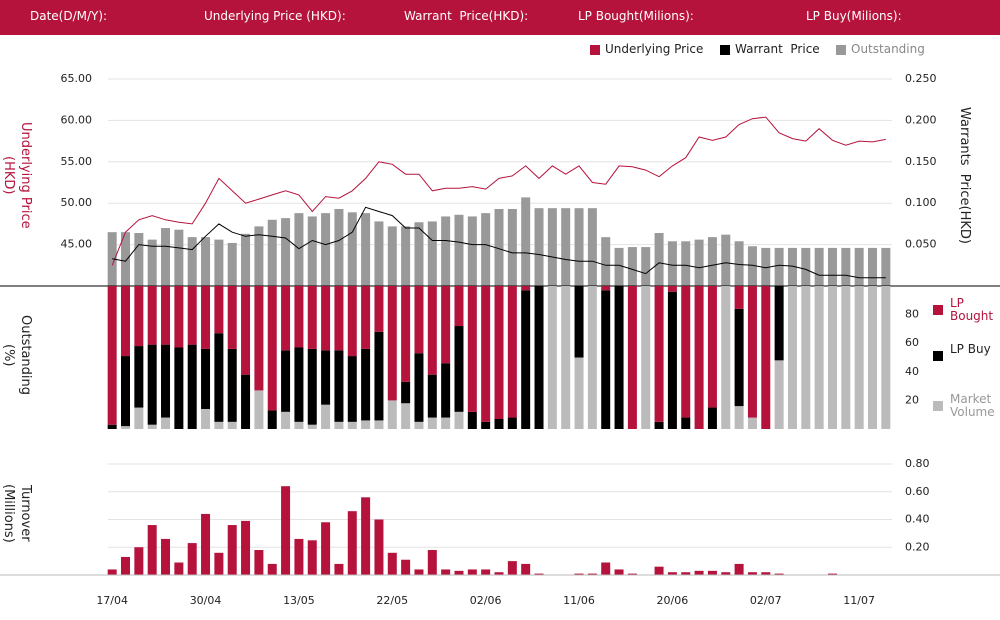  Describe the element at coordinates (912, 399) in the screenshot. I see `tick-label: 20` at that location.